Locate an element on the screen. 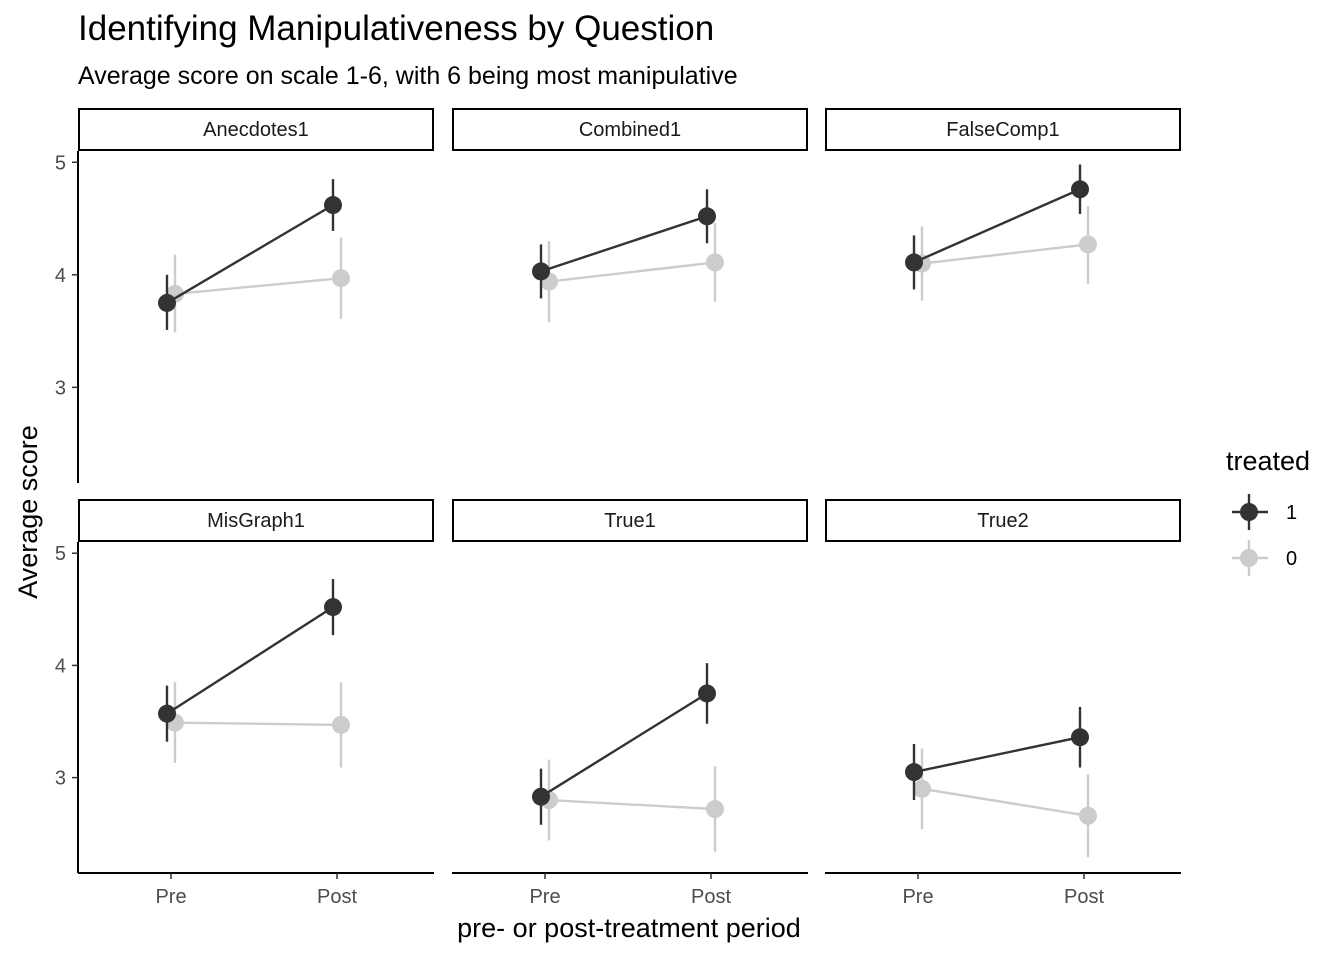  facet-strip-label: MisGraph1 is located at coordinates (256, 521).